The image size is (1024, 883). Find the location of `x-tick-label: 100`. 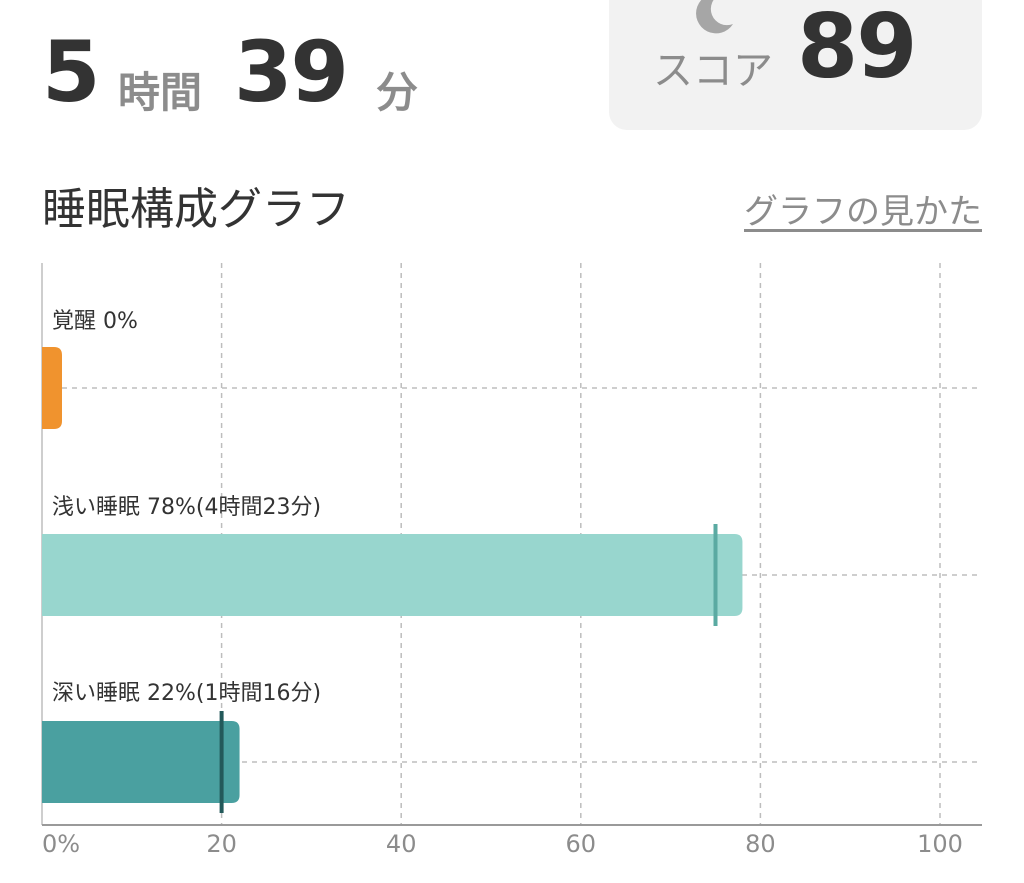

x-tick-label: 100 is located at coordinates (940, 844).